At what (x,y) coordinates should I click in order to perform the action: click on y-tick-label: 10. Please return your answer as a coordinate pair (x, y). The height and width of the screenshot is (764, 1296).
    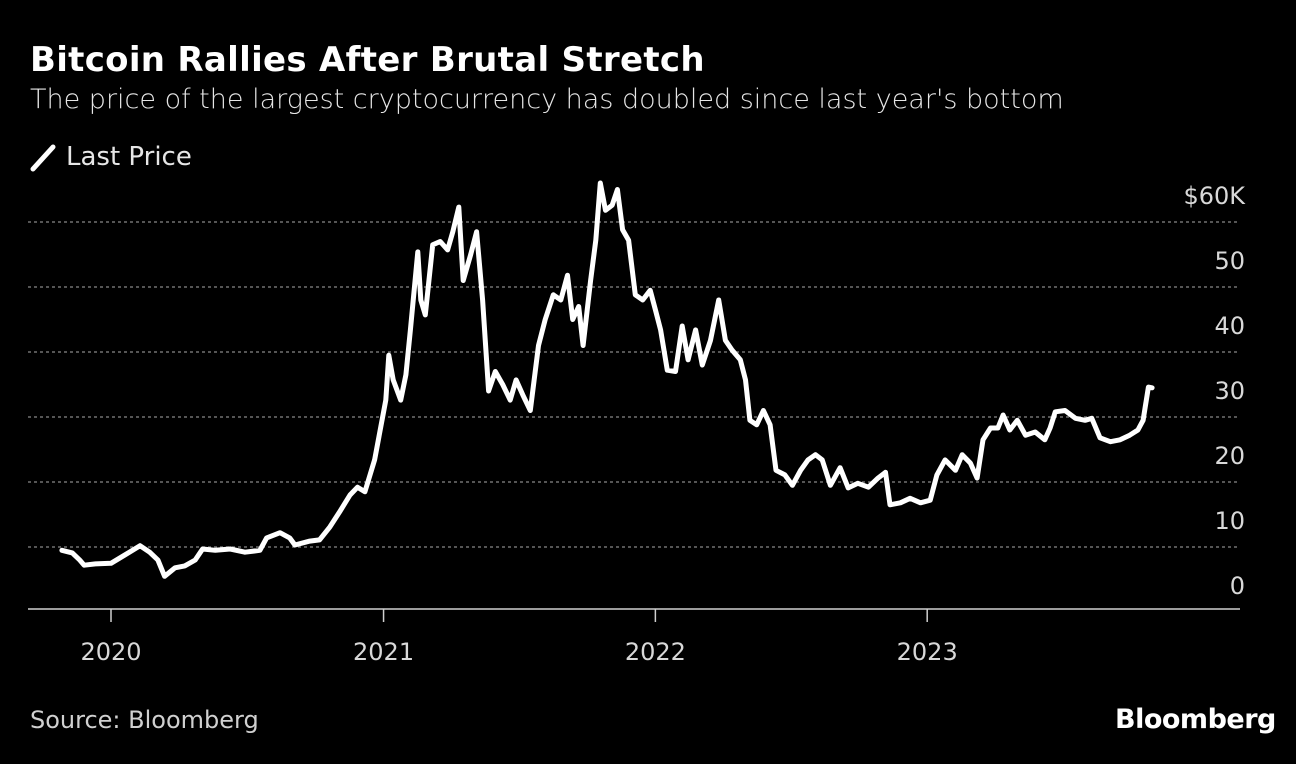
    Looking at the image, I should click on (1229, 521).